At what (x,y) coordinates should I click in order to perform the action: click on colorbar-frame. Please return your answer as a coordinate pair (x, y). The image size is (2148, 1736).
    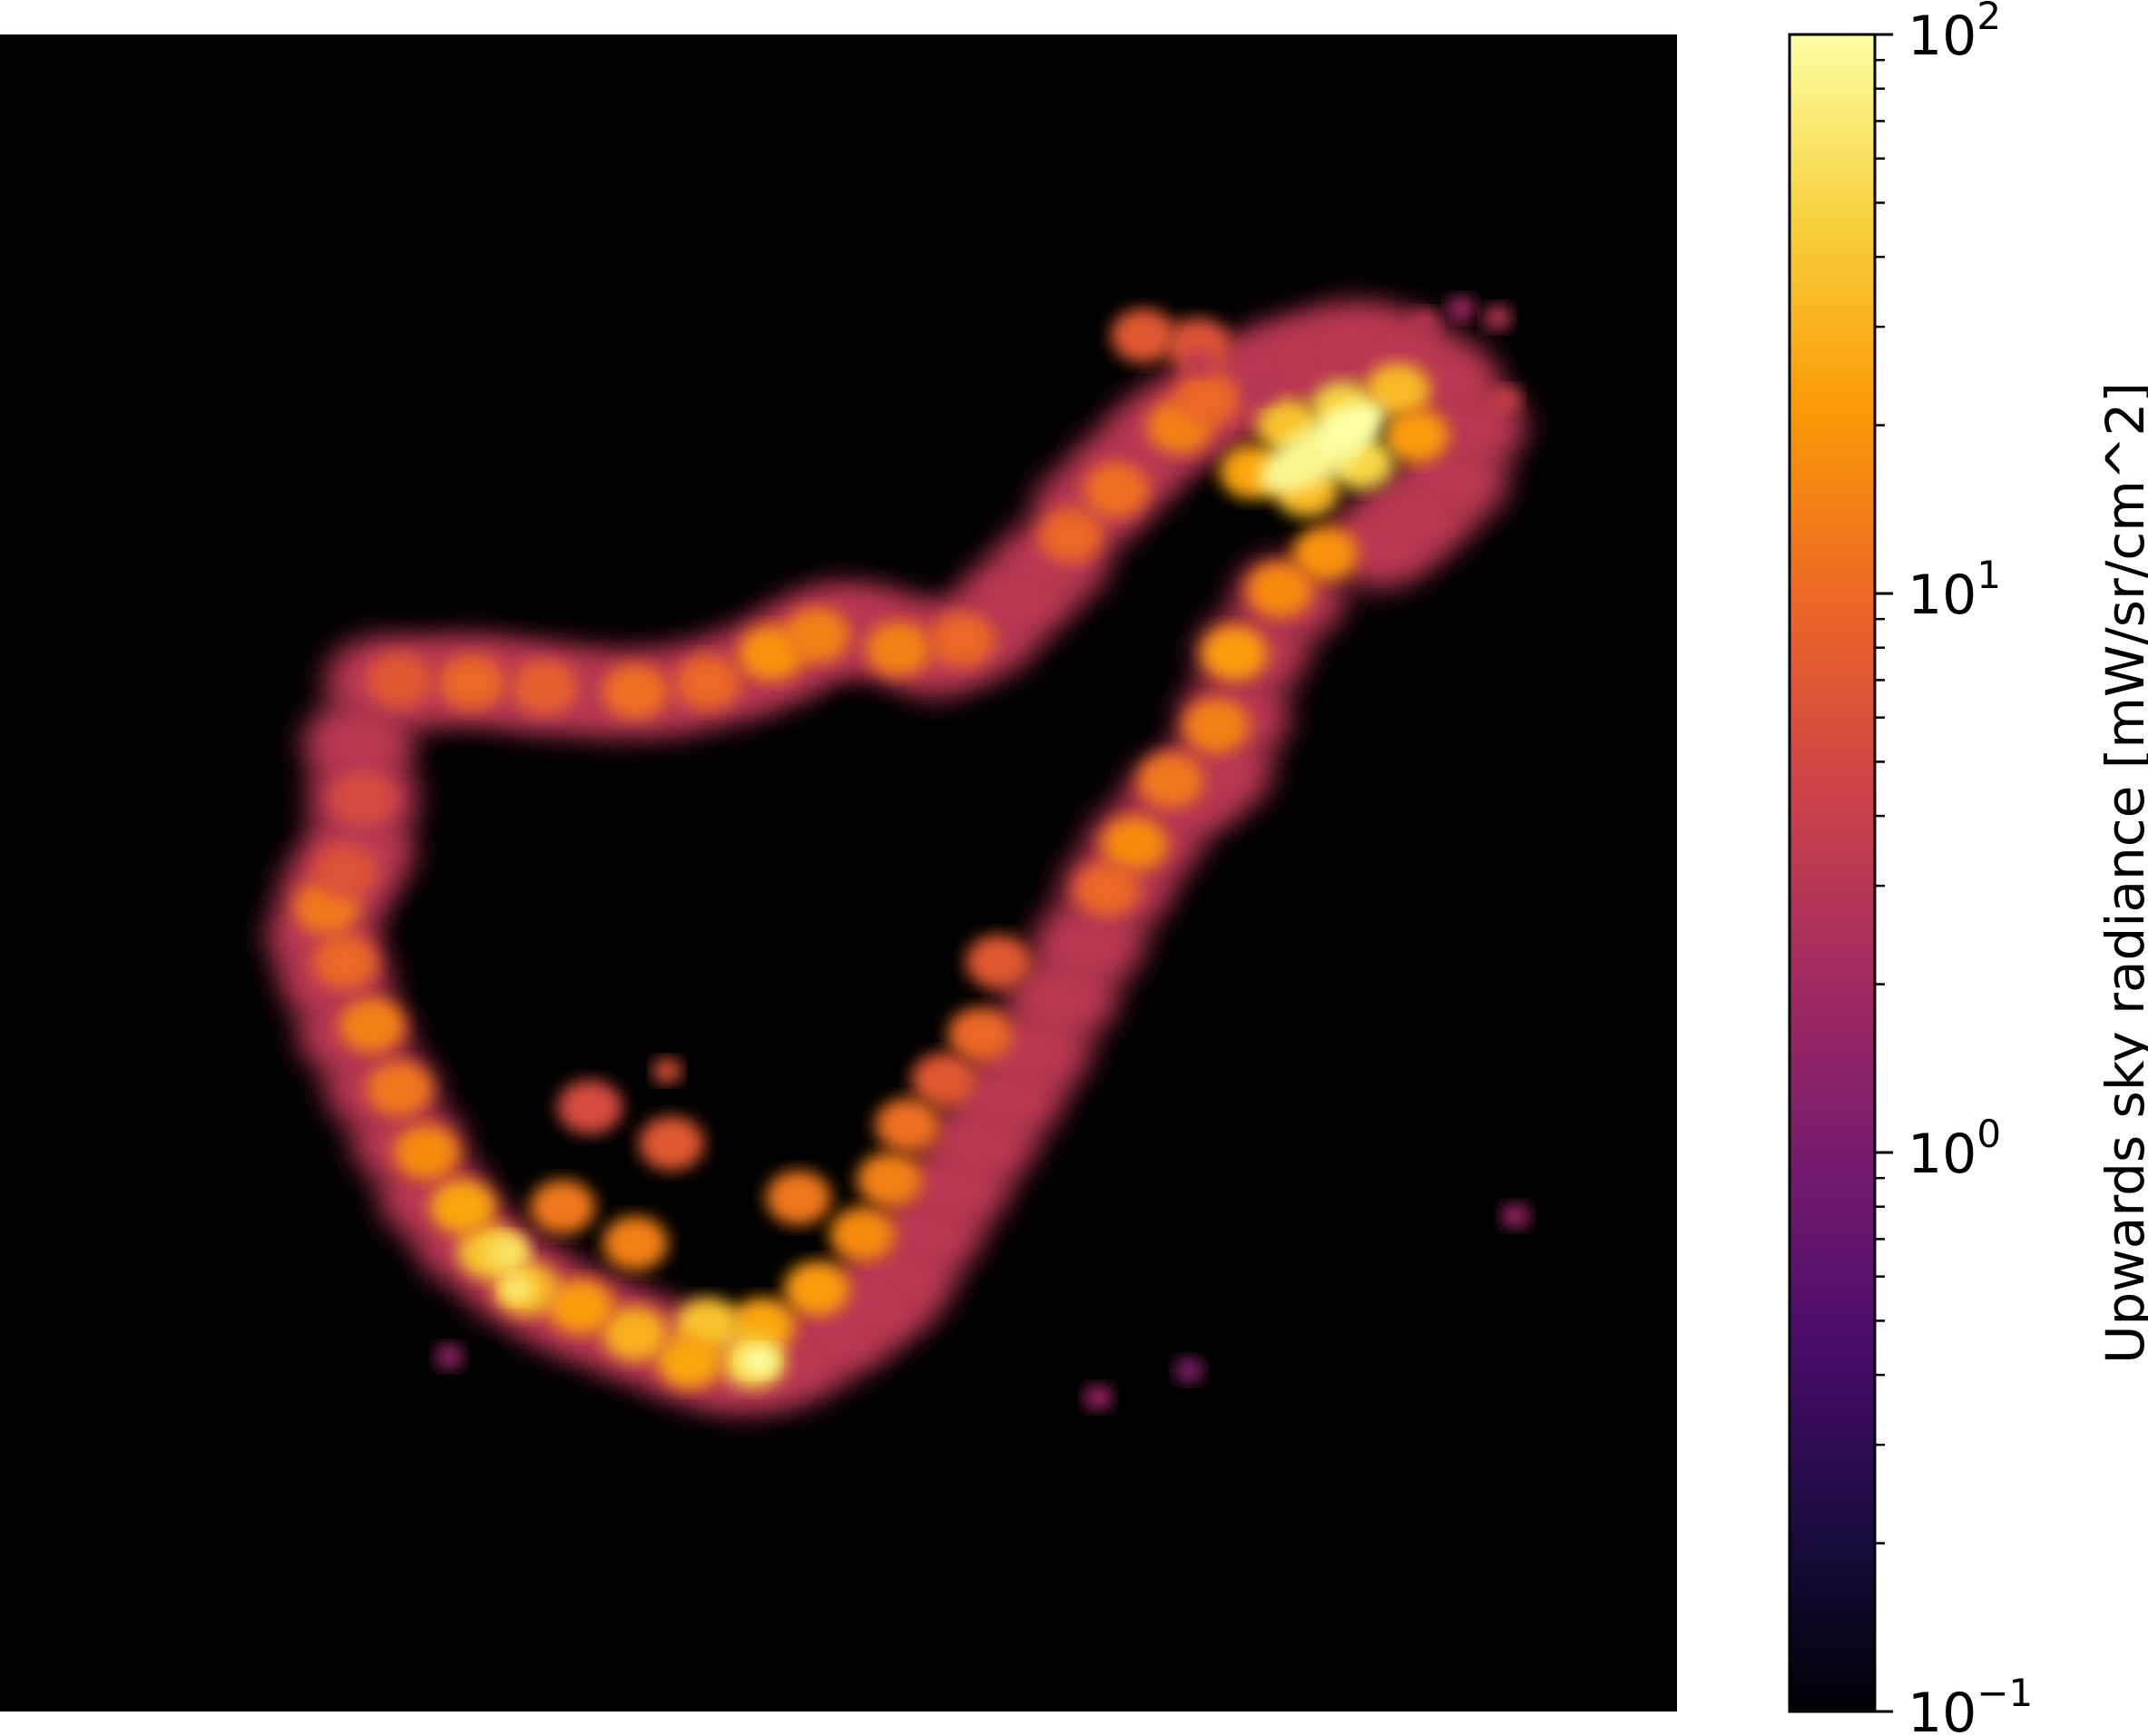
    Looking at the image, I should click on (1832, 873).